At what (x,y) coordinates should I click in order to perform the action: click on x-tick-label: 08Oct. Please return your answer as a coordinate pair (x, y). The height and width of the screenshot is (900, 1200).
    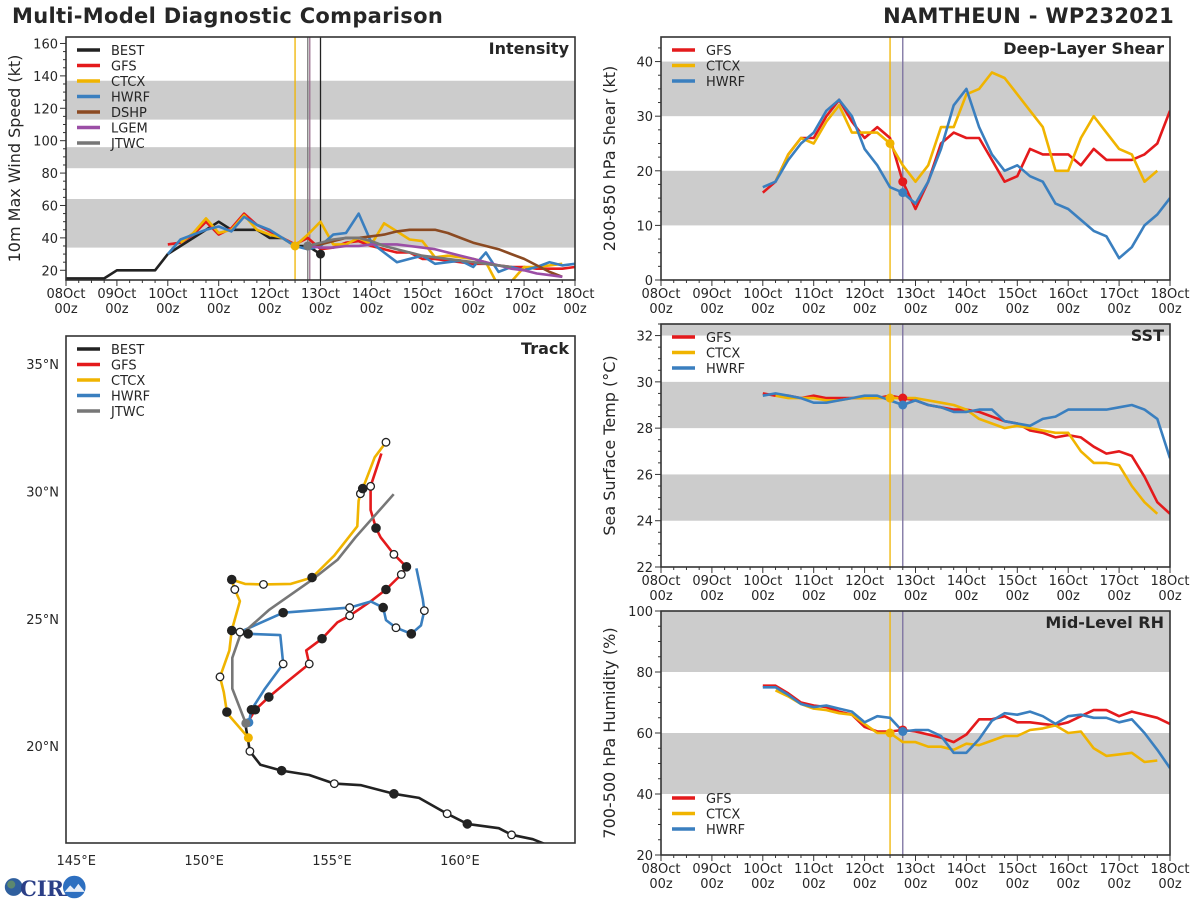
    Looking at the image, I should click on (660, 869).